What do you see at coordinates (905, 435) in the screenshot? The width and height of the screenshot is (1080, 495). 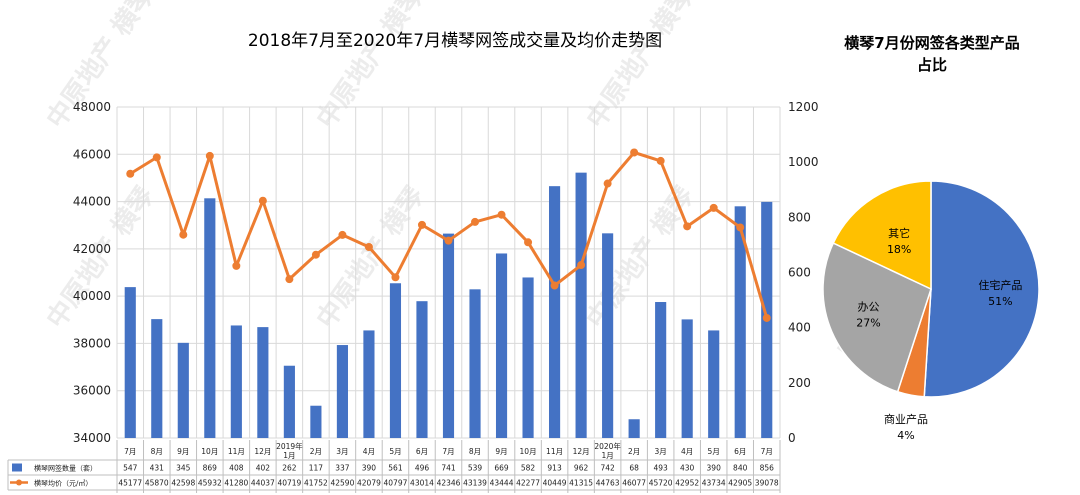 I see `pie-slice-value: 4%` at bounding box center [905, 435].